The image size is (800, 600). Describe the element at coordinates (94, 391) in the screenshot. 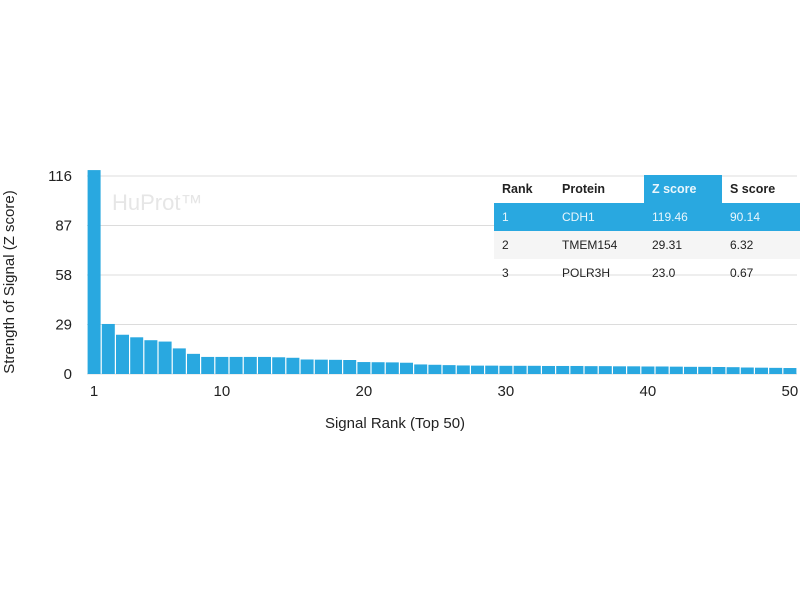

I see `x-tick-label: 1` at that location.